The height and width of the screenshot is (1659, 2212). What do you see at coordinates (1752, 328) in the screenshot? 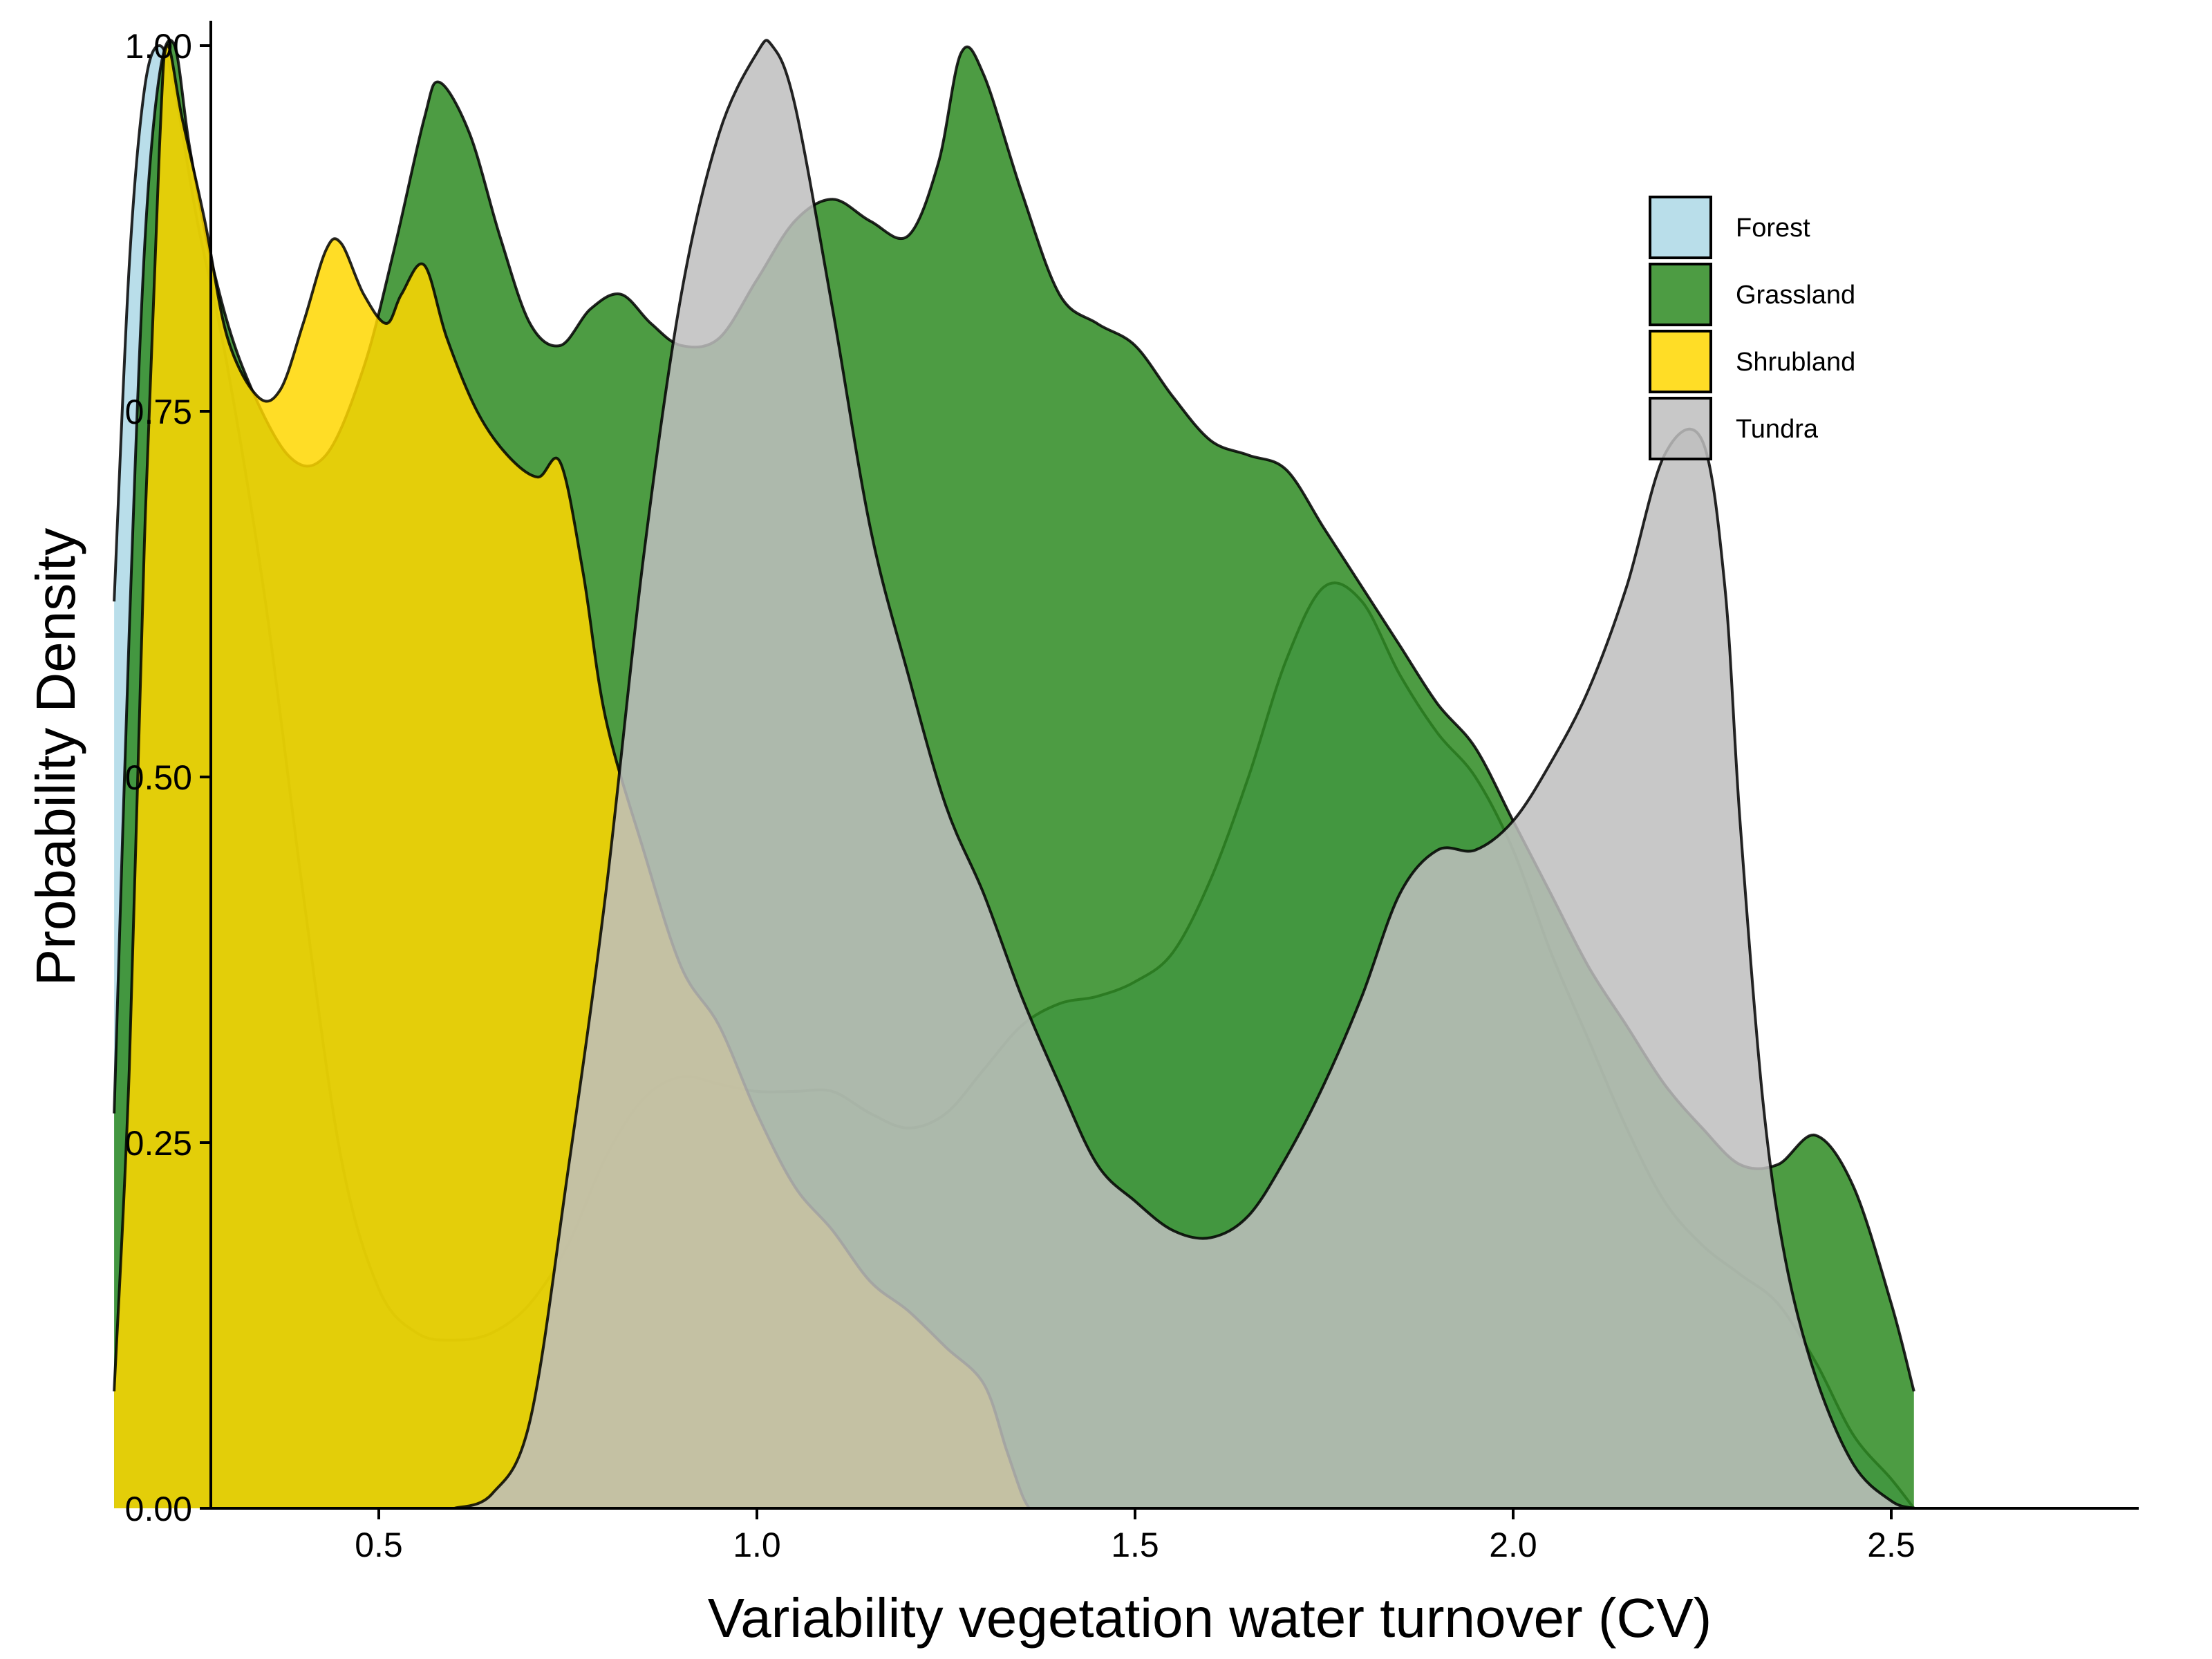
I see `legend: Forest Grassland Shrubland Tundra` at bounding box center [1752, 328].